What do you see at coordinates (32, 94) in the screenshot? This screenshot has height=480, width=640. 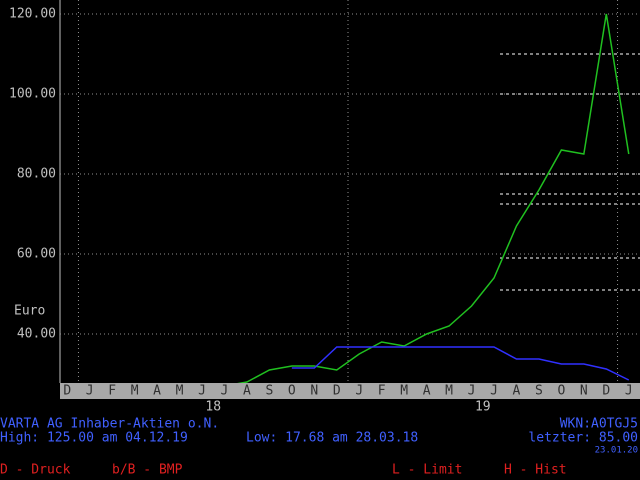 I see `y-tick-label: 100.00` at bounding box center [32, 94].